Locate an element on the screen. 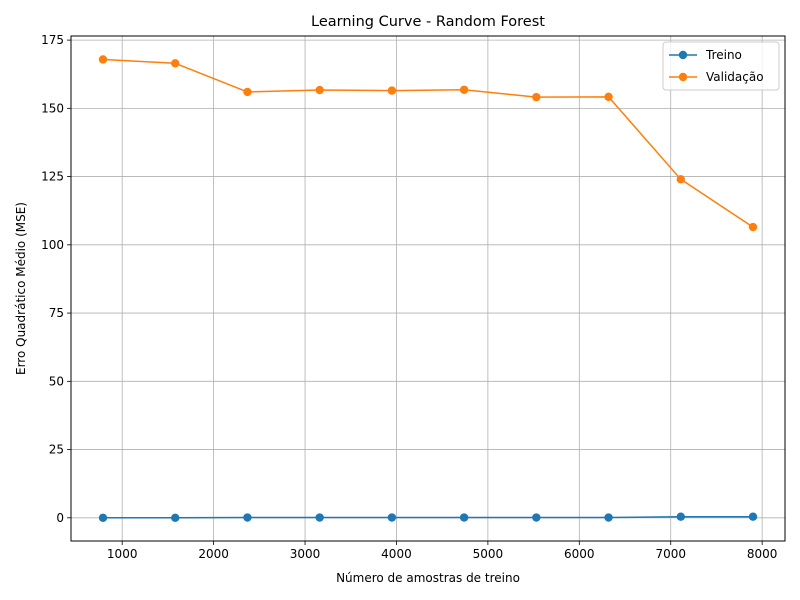 The height and width of the screenshot is (600, 800). chart-title: Learning Curve - Random Forest is located at coordinates (428, 22).